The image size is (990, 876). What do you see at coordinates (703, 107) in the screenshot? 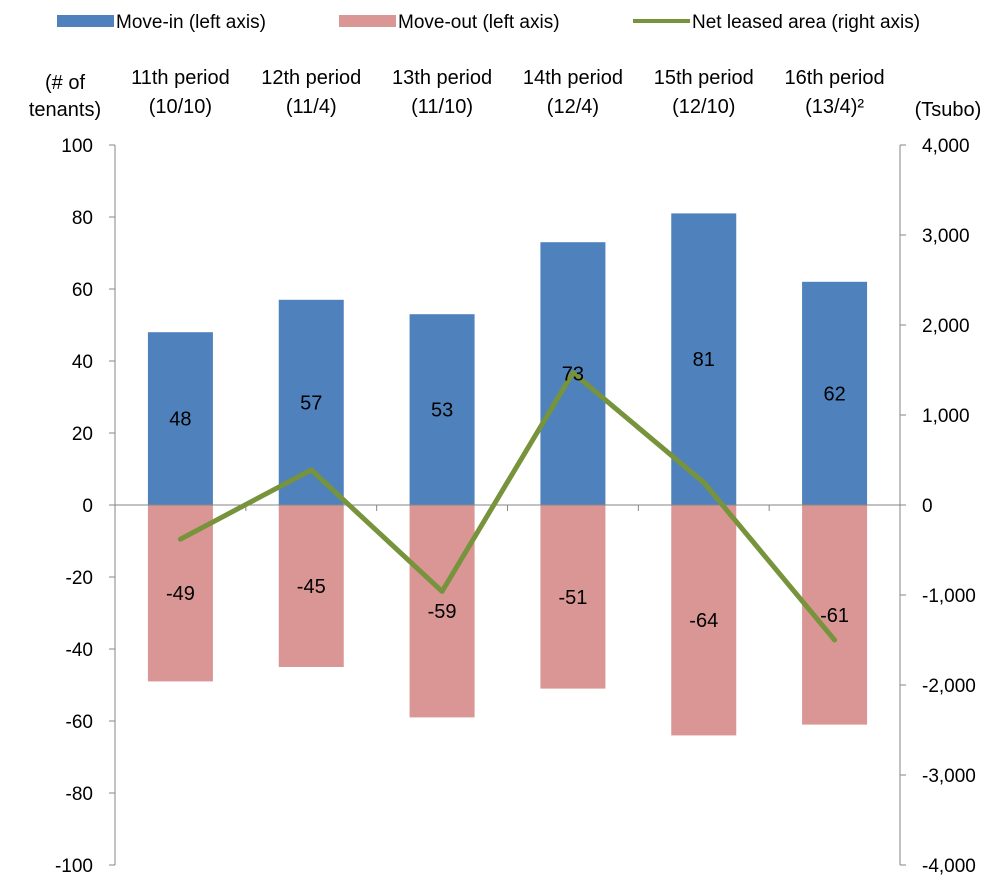
I see `category-label-5-line-2: (12/10)` at bounding box center [703, 107].